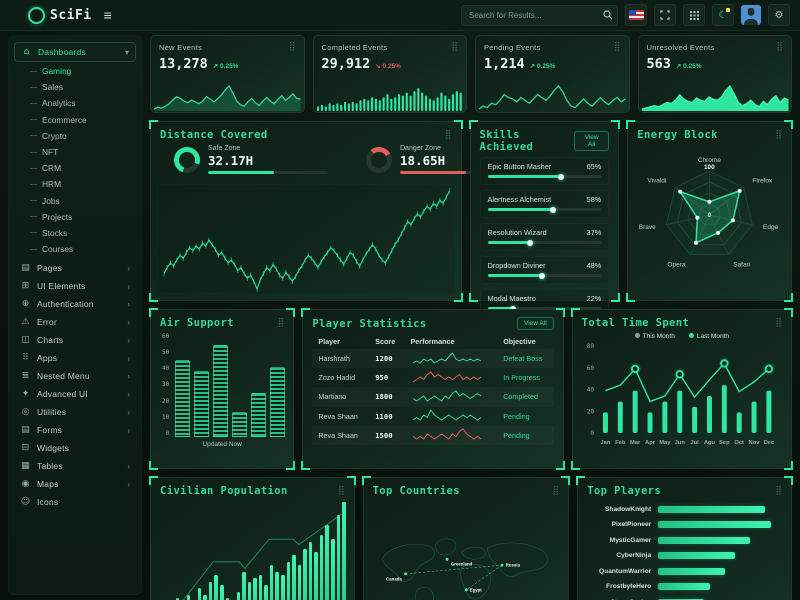  Describe the element at coordinates (590, 368) in the screenshot. I see `svg-text: 60` at that location.